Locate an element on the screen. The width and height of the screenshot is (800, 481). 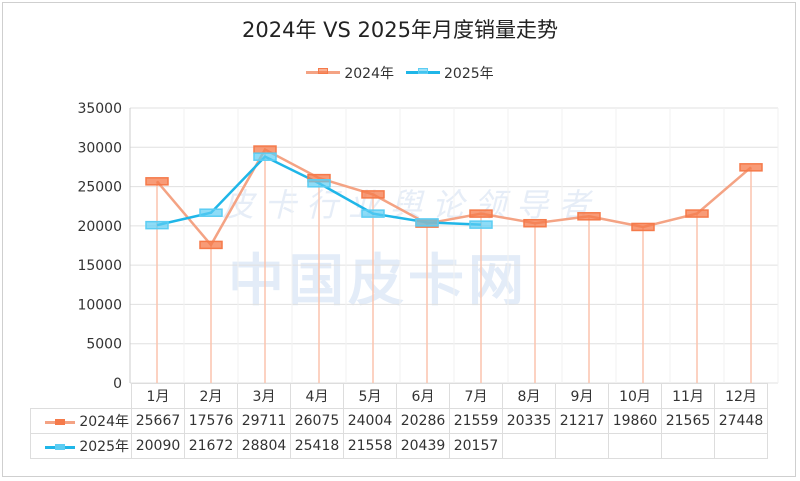
data-label: 20286 is located at coordinates (423, 421).